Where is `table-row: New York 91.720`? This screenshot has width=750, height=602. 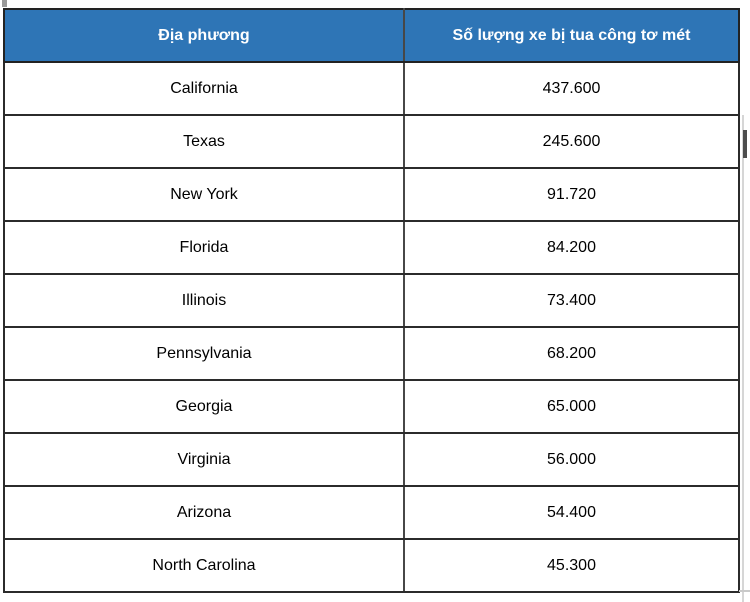
table-row: New York 91.720 is located at coordinates (371, 194).